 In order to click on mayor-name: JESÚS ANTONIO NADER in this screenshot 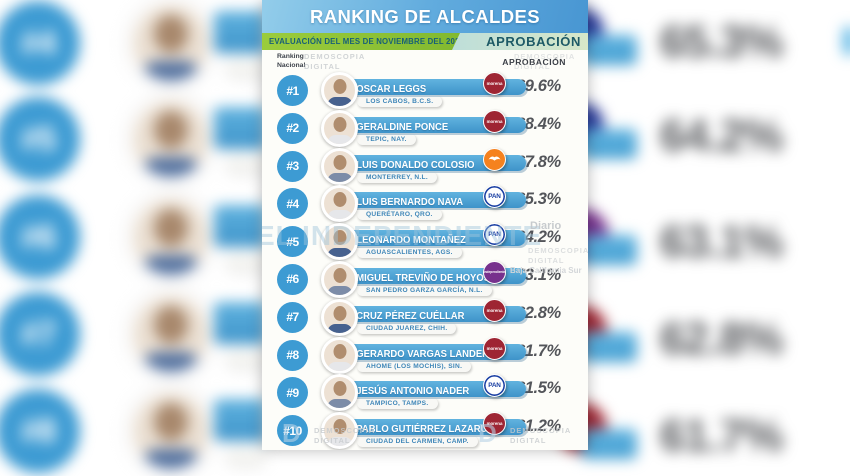, I will do `click(413, 391)`.